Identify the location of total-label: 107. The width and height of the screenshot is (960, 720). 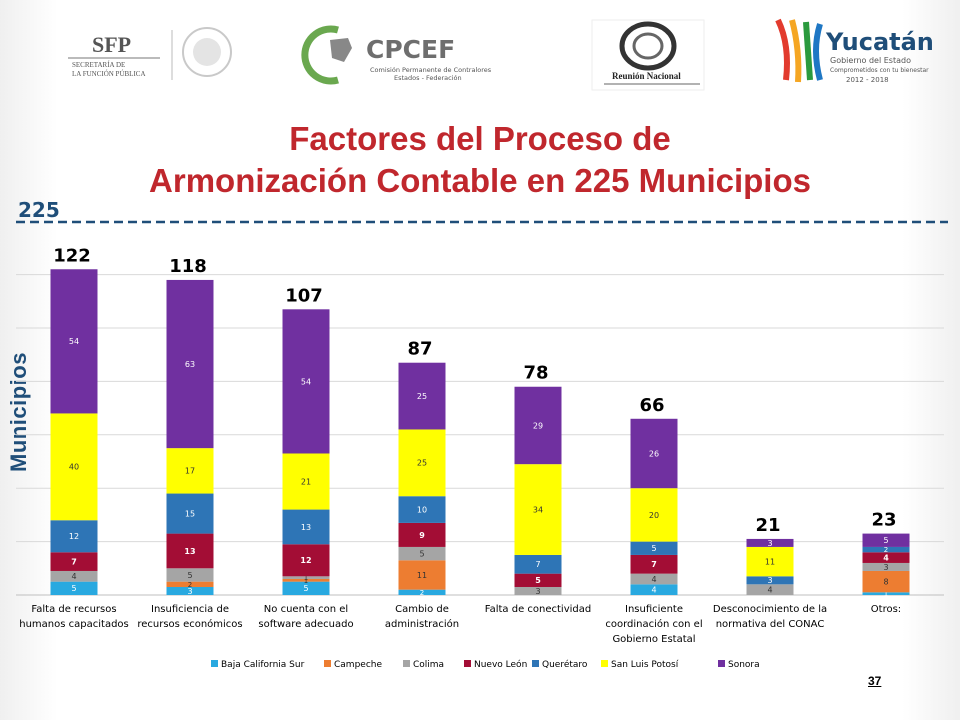
(304, 295).